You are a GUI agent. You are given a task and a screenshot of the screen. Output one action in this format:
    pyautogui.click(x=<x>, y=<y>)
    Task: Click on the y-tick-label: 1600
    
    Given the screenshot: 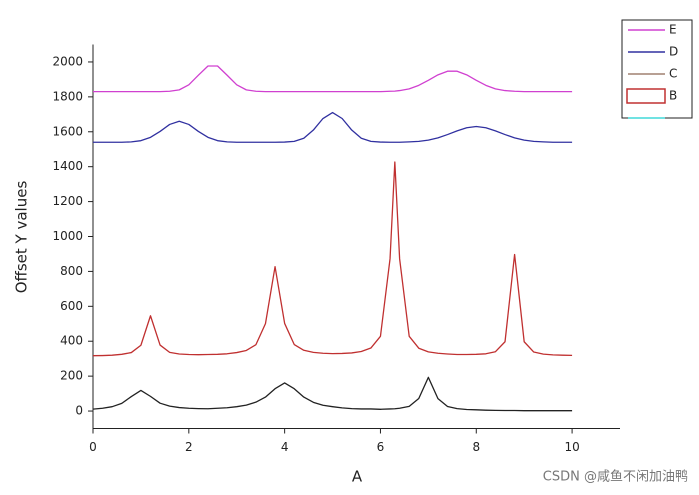 What is the action you would take?
    pyautogui.click(x=67, y=131)
    